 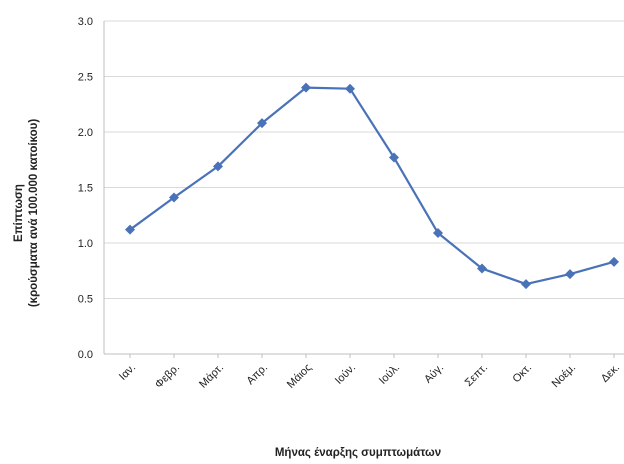 I want to click on y-tick-labels: 0.0 0.5 1.0 1.5 2.0 2.5 3.0, so click(x=85, y=188).